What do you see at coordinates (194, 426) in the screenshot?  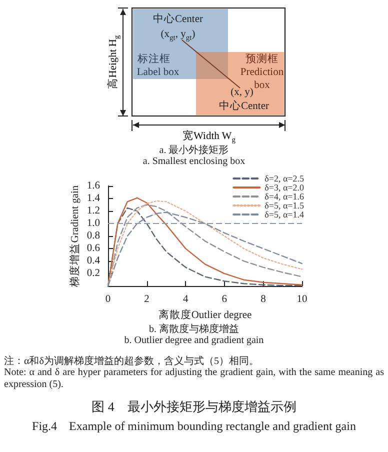 I see `text: Fig.4 Example of minimum bounding rectangle and gradient gain` at bounding box center [194, 426].